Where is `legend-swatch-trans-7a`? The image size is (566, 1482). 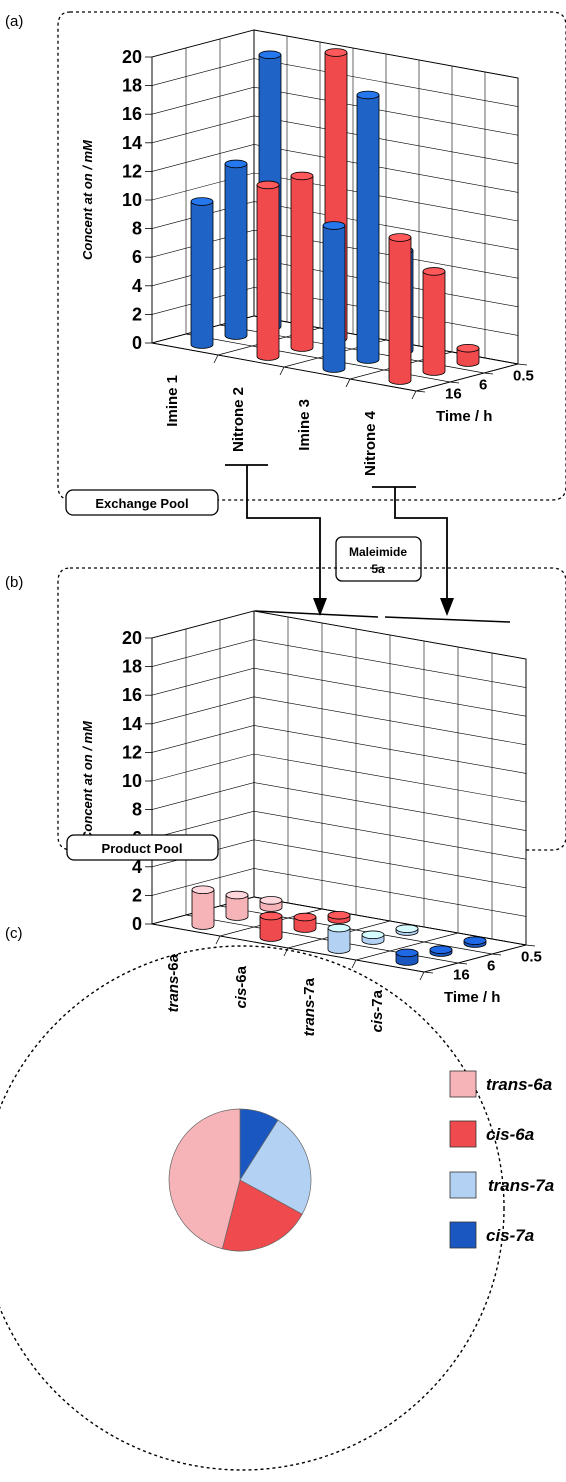
legend-swatch-trans-7a is located at coordinates (463, 1185).